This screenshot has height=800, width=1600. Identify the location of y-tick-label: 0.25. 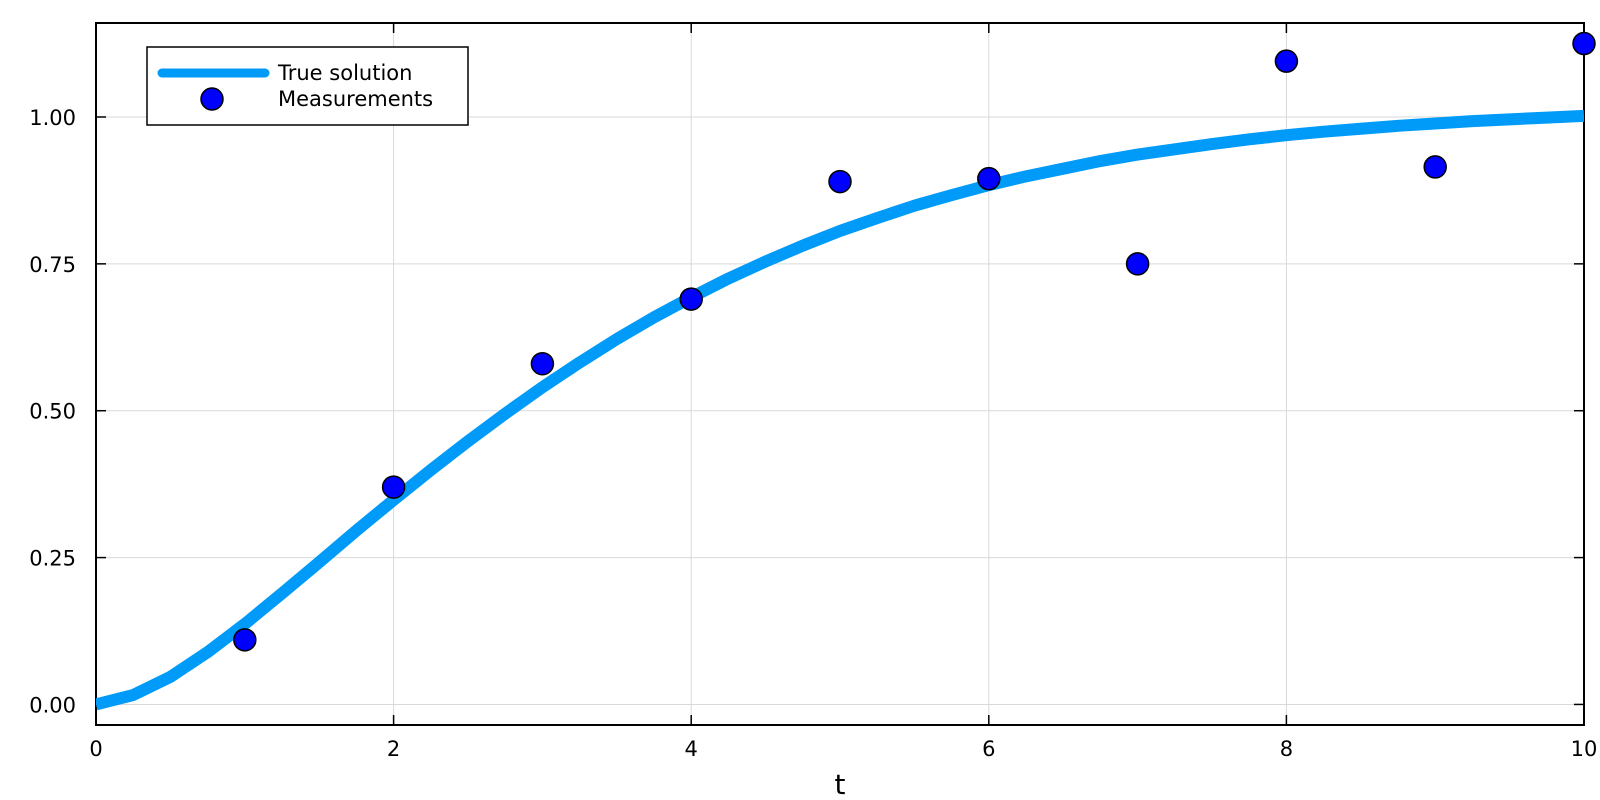
(52, 559).